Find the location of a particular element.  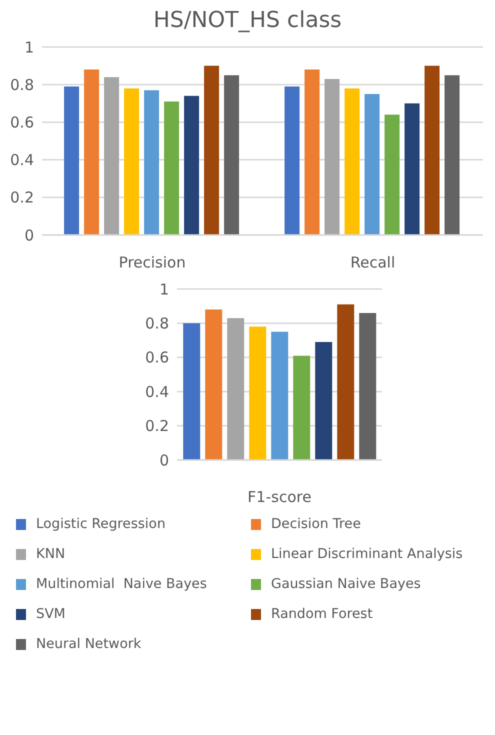

legend-label: Decision Tree is located at coordinates (316, 524).